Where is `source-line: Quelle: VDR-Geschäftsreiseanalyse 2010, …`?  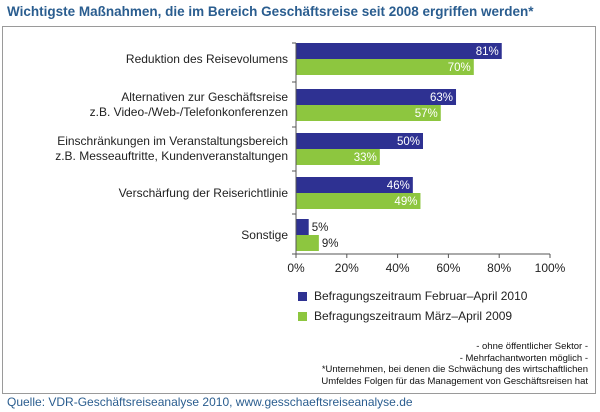 source-line: Quelle: VDR-Geschäftsreiseanalyse 2010, … is located at coordinates (210, 402).